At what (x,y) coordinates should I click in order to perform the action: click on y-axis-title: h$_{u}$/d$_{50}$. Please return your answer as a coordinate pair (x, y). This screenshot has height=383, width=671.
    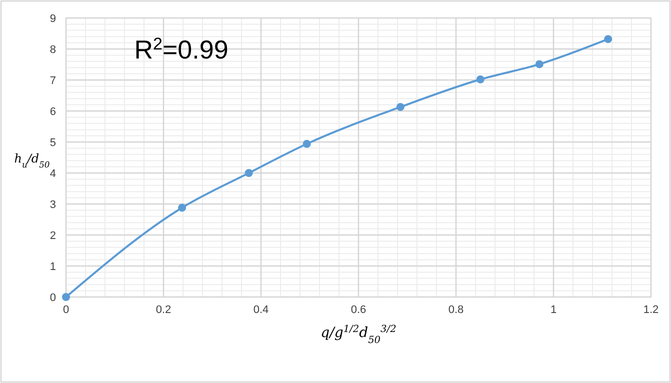
    Looking at the image, I should click on (32, 161).